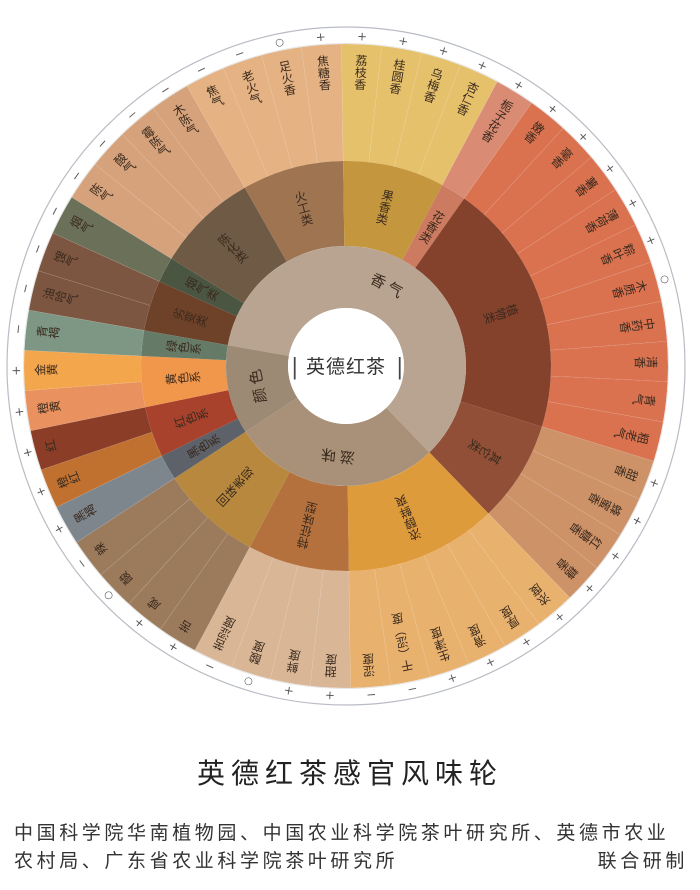  I want to click on leaf-label: 中药香, so click(638, 324).